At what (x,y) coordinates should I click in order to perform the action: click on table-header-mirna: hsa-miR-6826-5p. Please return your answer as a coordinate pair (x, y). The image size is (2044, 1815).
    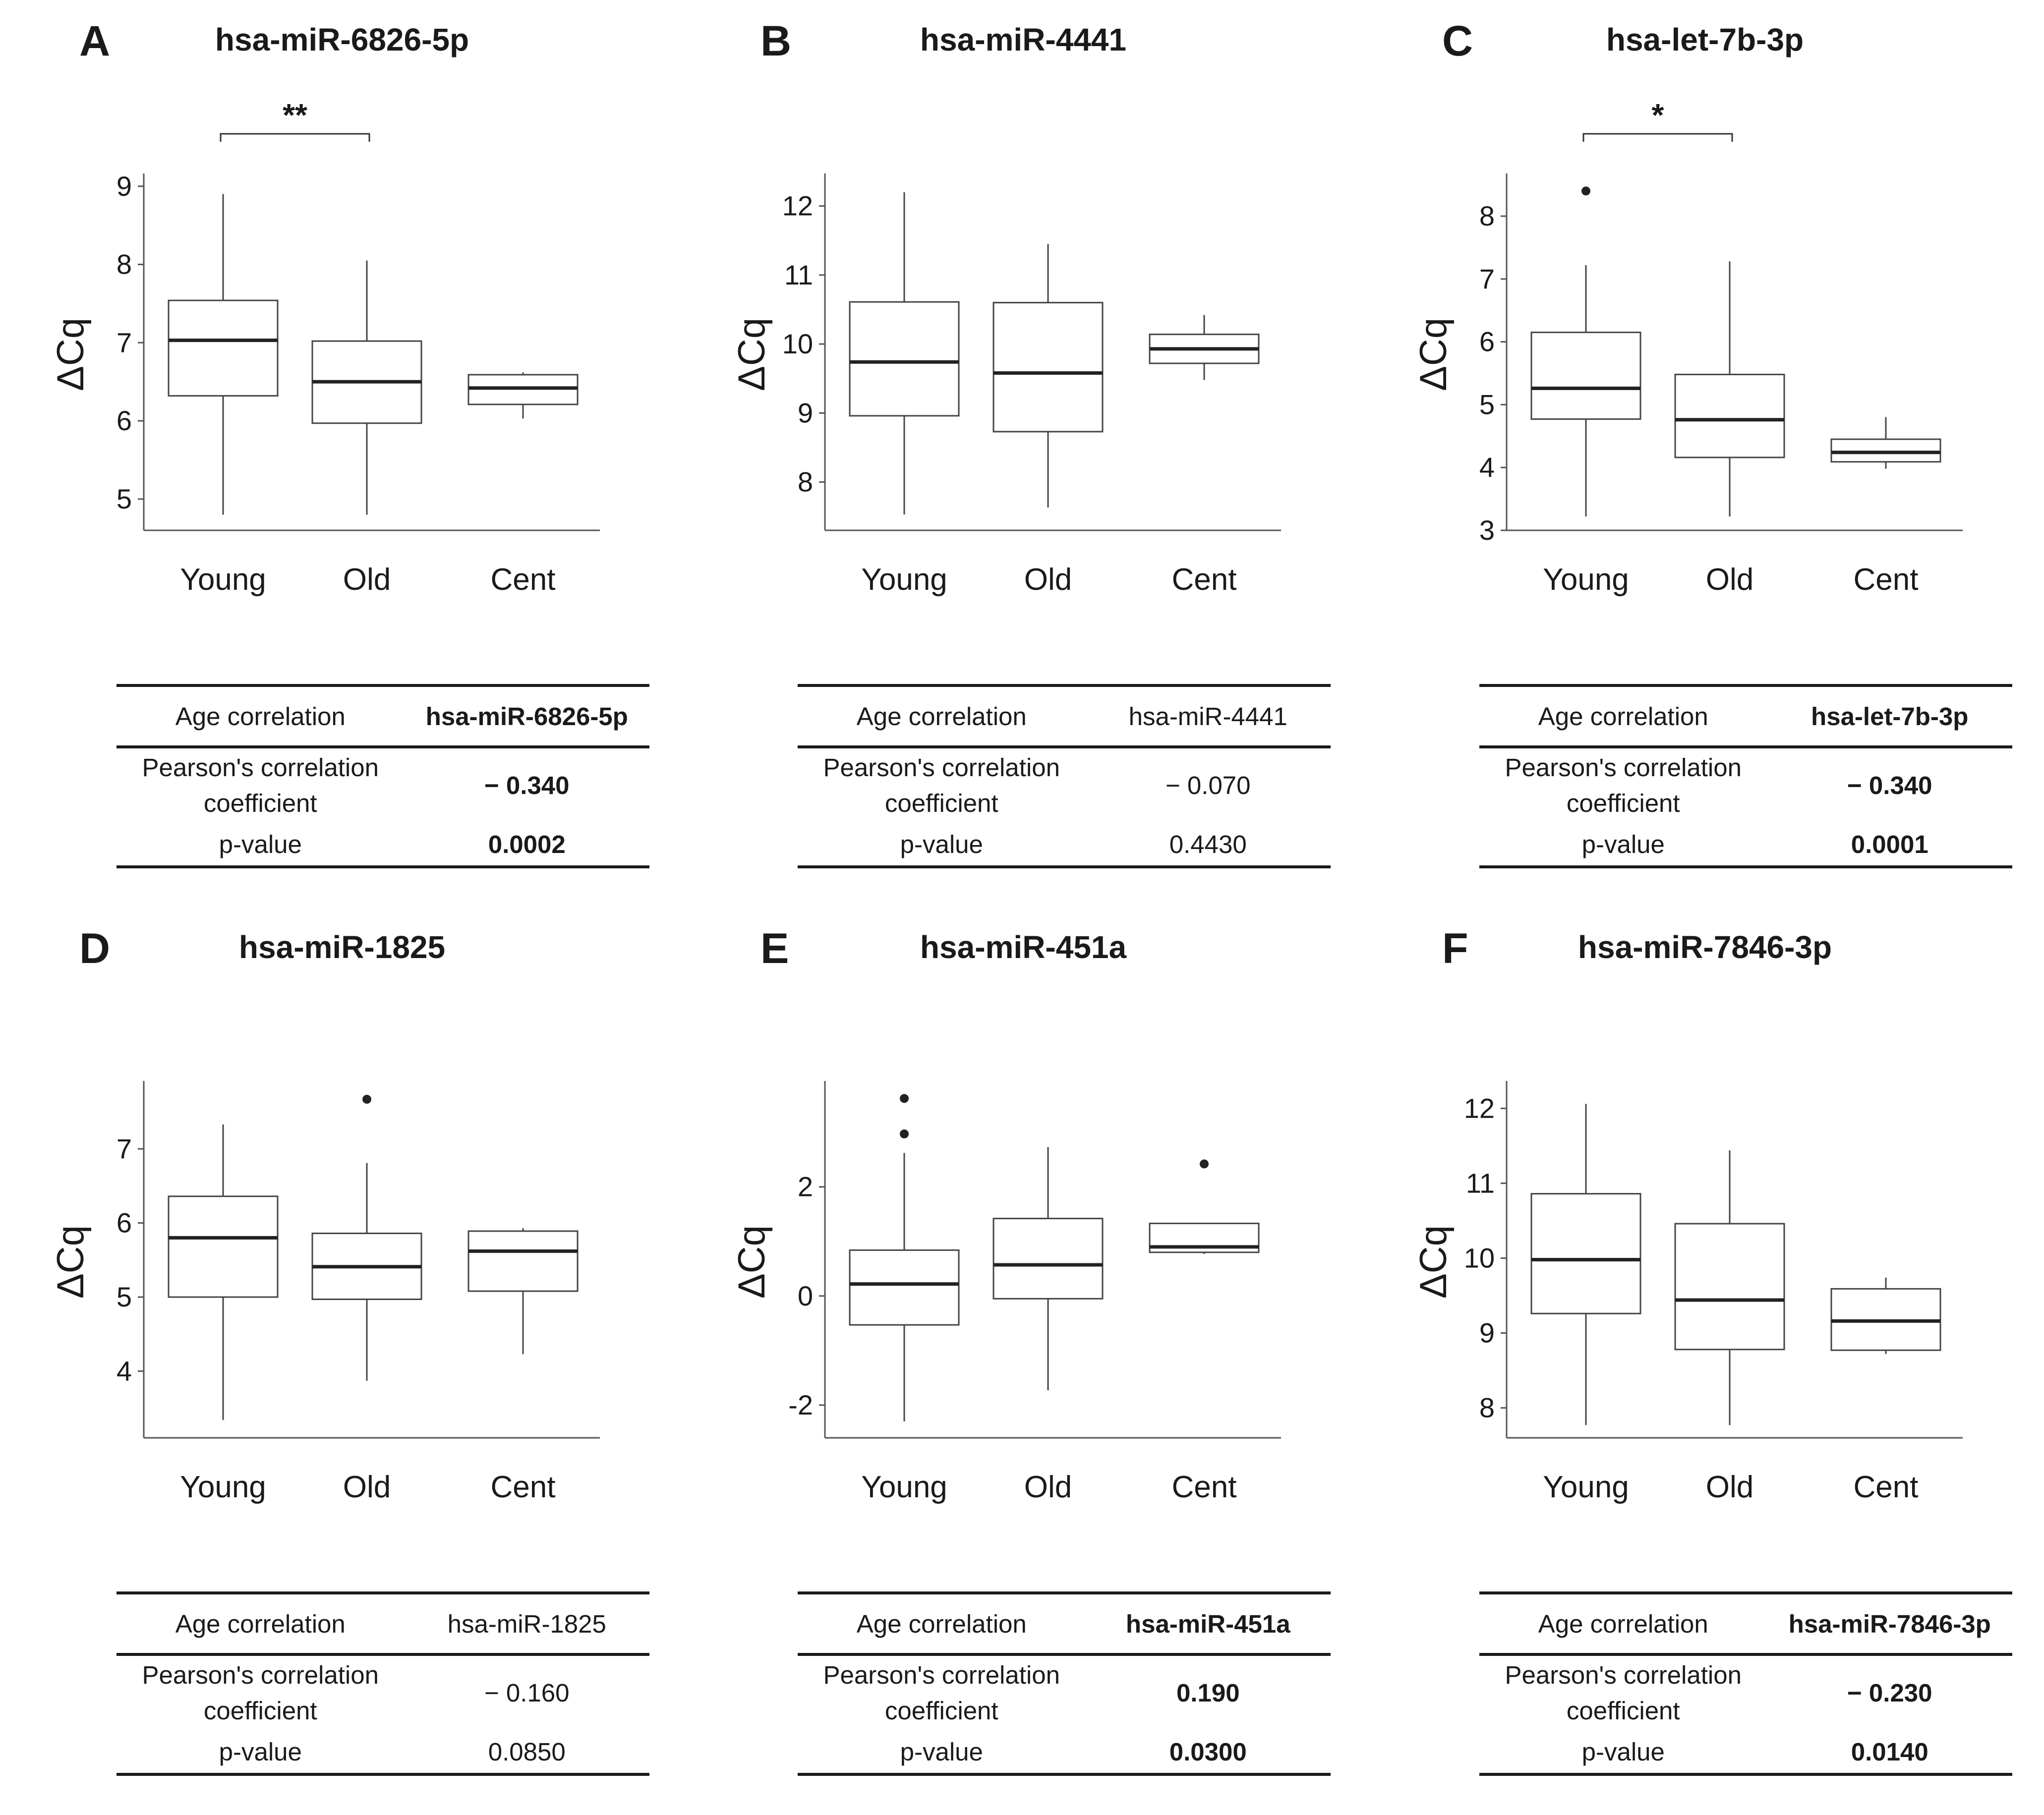
    Looking at the image, I should click on (526, 716).